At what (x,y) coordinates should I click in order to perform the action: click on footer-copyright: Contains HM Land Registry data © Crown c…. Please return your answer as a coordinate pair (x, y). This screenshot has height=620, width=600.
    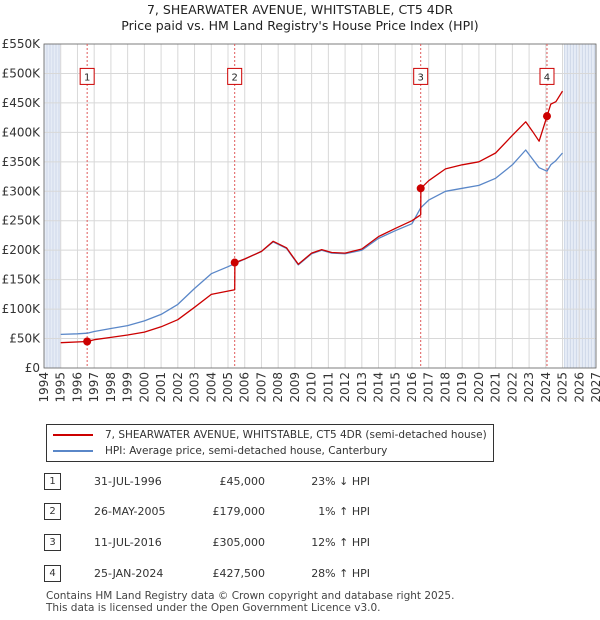
    Looking at the image, I should click on (250, 596).